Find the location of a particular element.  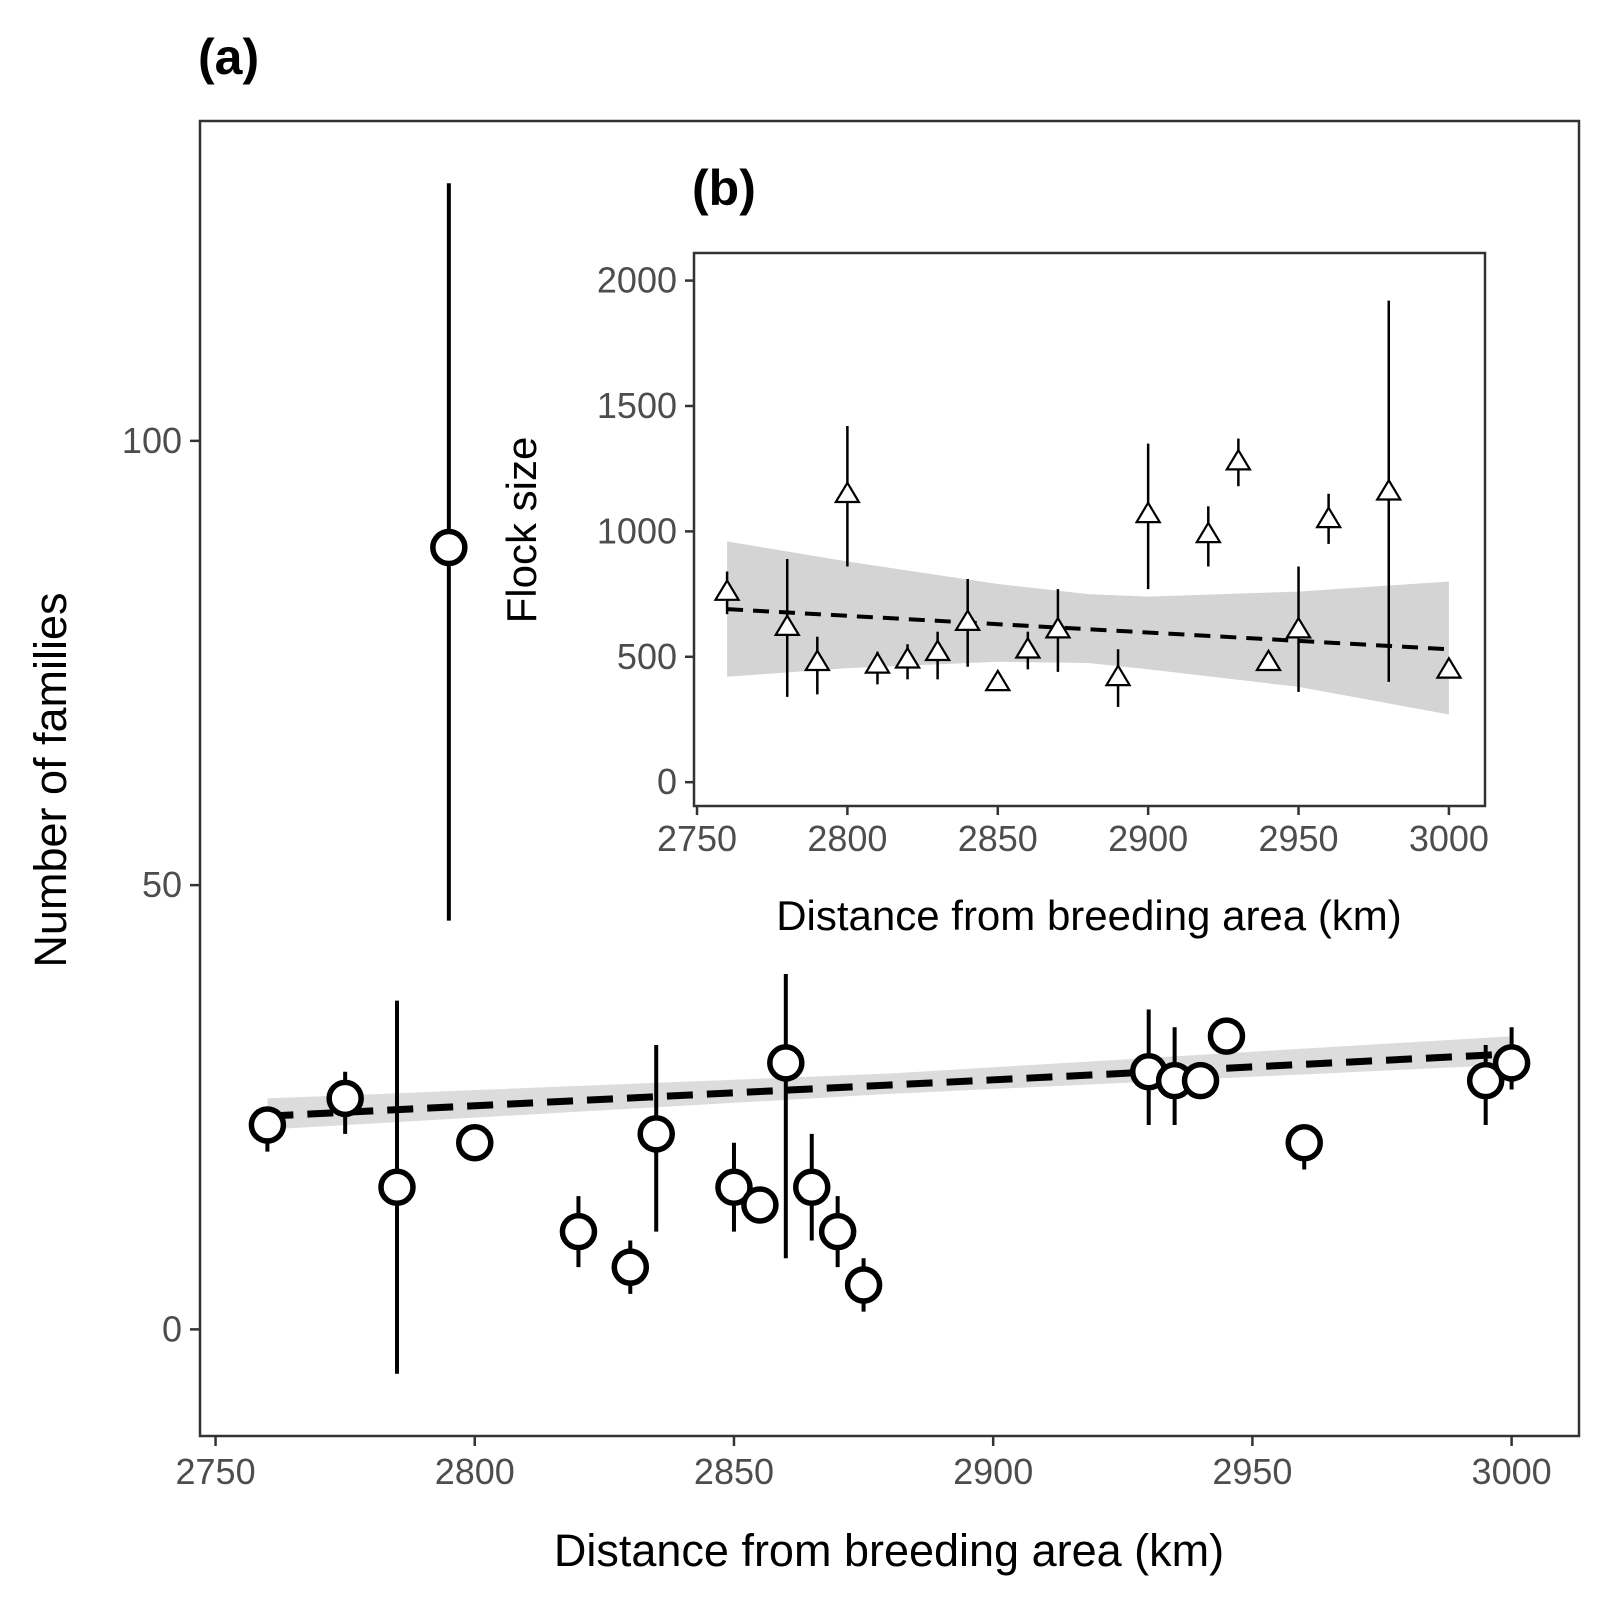

panel-a-trend-layer is located at coordinates (889, 1085).